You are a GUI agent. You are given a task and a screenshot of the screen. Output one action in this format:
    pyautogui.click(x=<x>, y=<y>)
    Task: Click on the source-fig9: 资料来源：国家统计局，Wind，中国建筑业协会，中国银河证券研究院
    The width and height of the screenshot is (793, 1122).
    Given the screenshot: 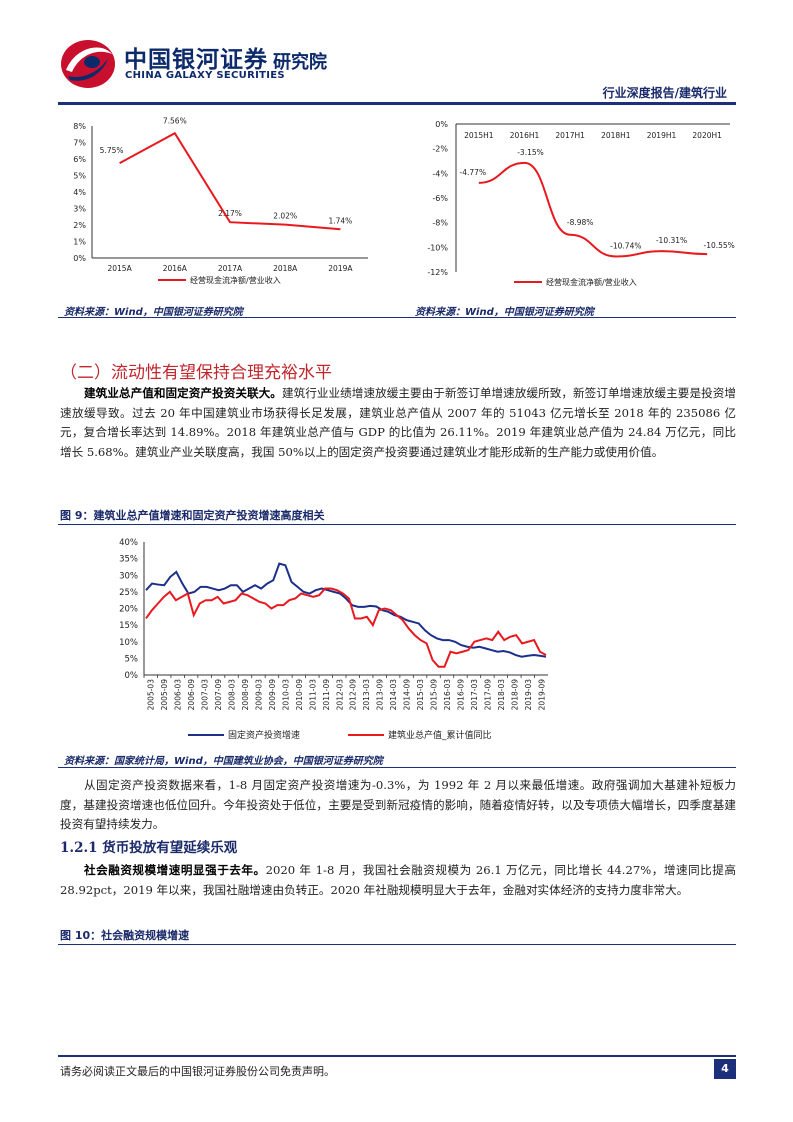 What is the action you would take?
    pyautogui.click(x=223, y=761)
    